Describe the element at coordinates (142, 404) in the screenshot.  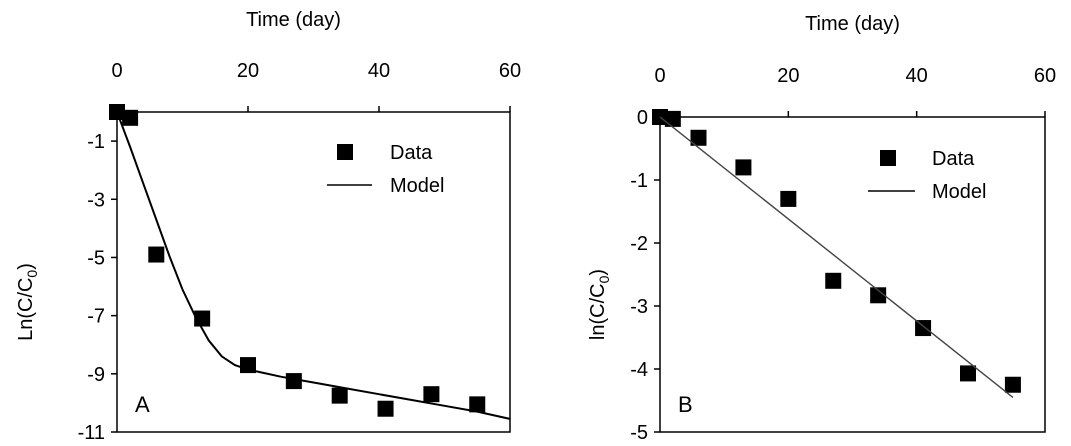
I see `panel-label: A` at that location.